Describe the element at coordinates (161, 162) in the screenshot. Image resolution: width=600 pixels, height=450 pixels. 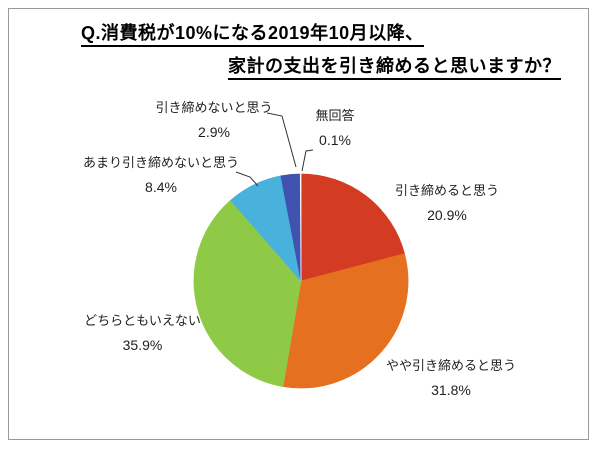
I see `slice-label-name: あまり引き締めないと思う` at that location.